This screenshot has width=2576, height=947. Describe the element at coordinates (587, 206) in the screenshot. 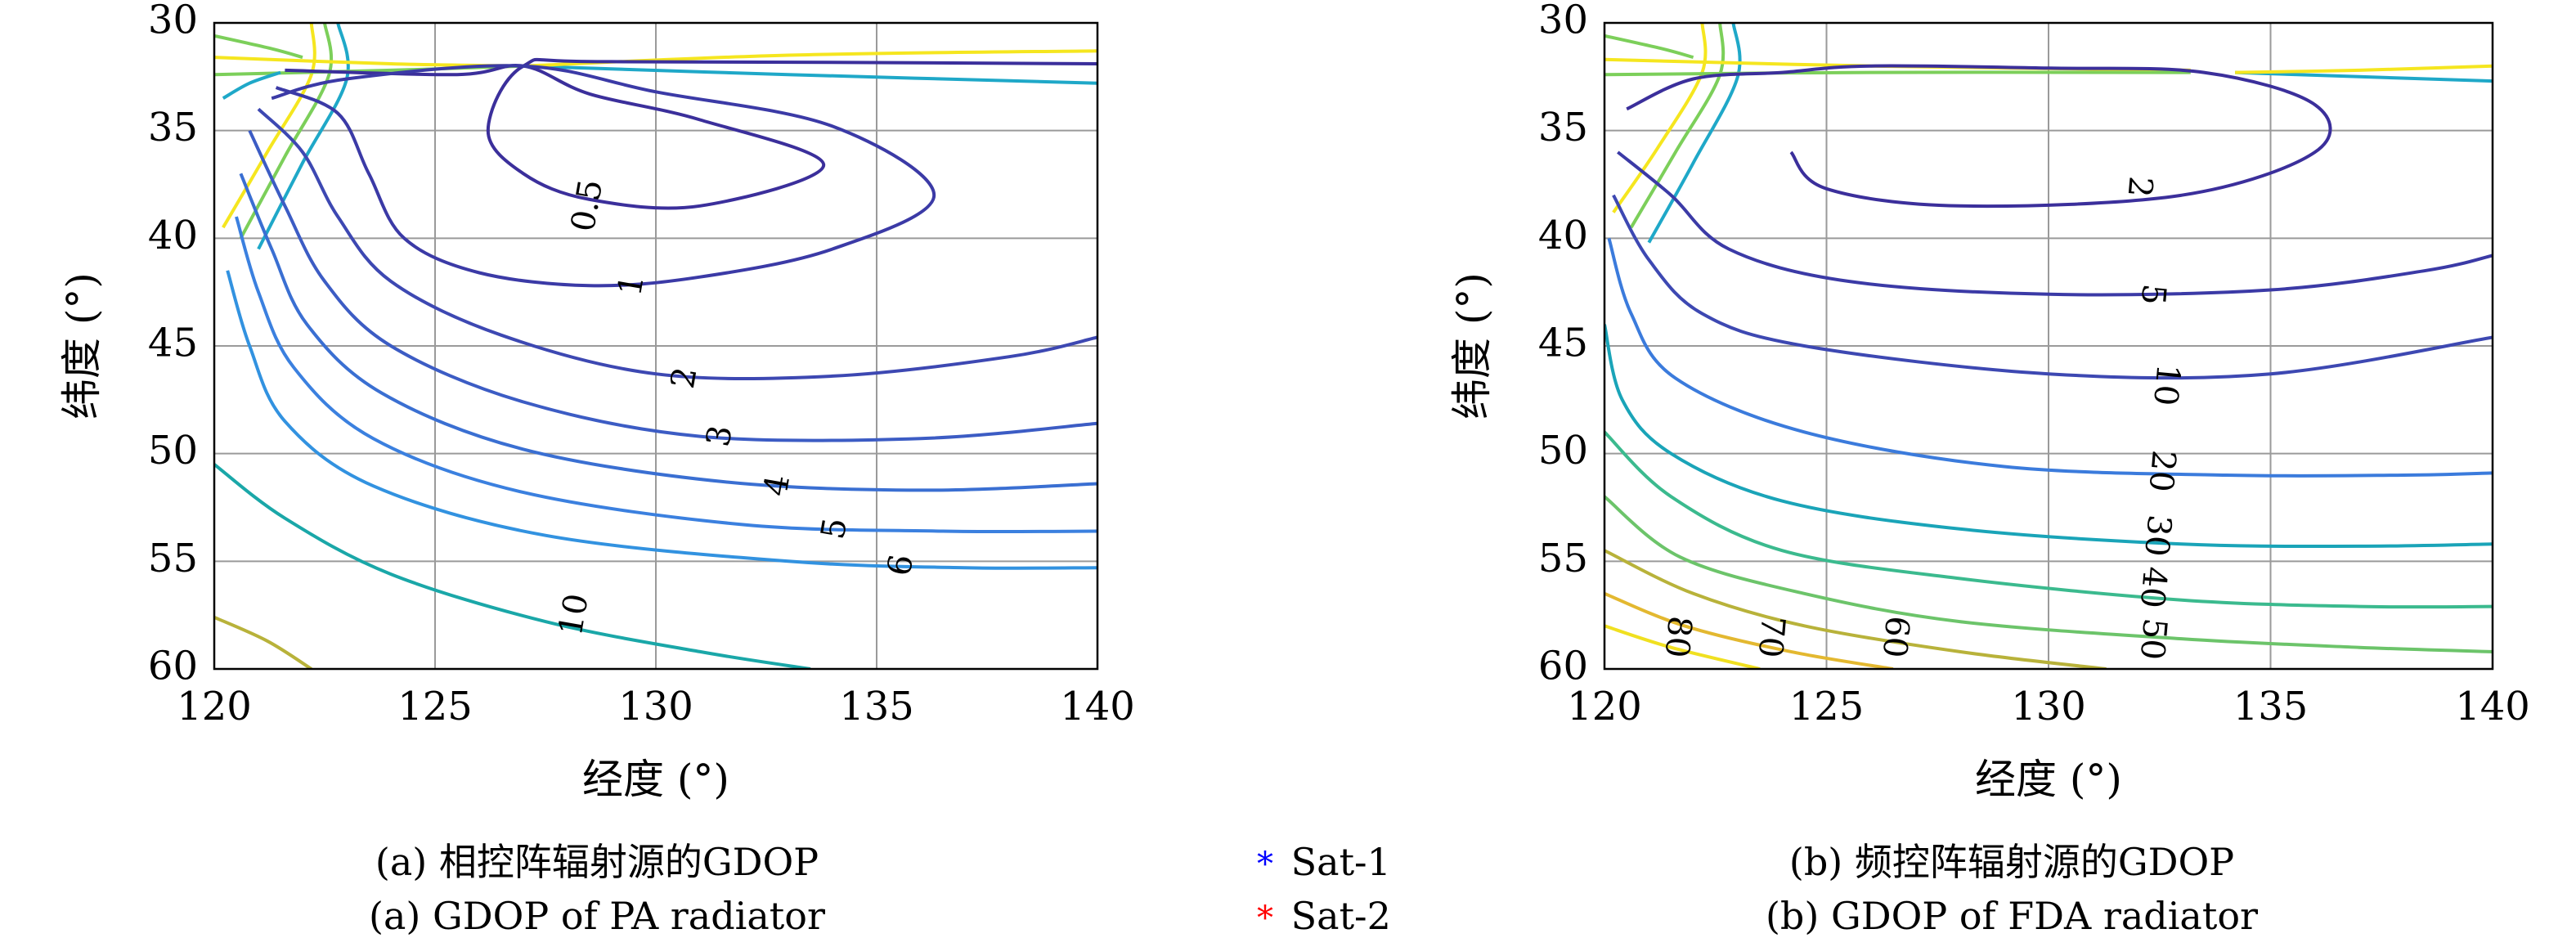

I see `contour-label: 0.5` at that location.